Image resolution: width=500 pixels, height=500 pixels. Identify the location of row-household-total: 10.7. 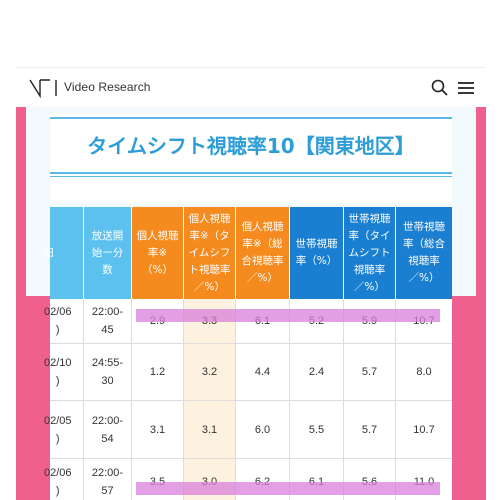
(424, 429).